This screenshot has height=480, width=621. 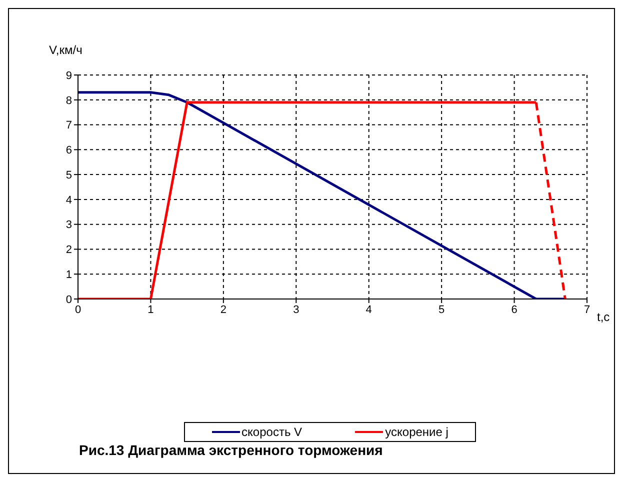 What do you see at coordinates (78, 310) in the screenshot?
I see `x-tick-label: 0` at bounding box center [78, 310].